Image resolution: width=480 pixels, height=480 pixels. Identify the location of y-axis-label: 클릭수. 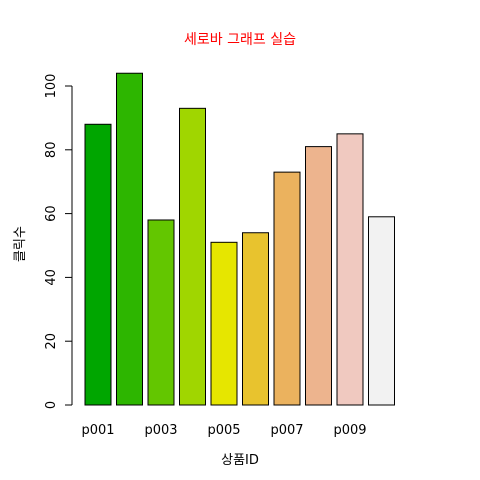
(20, 244).